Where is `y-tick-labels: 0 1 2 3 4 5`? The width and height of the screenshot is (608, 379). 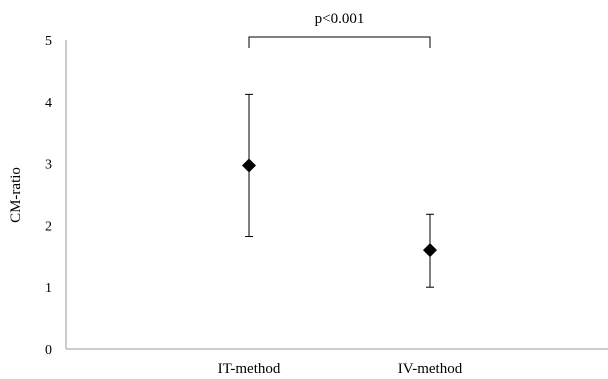 y-tick-labels: 0 1 2 3 4 5 is located at coordinates (48, 196).